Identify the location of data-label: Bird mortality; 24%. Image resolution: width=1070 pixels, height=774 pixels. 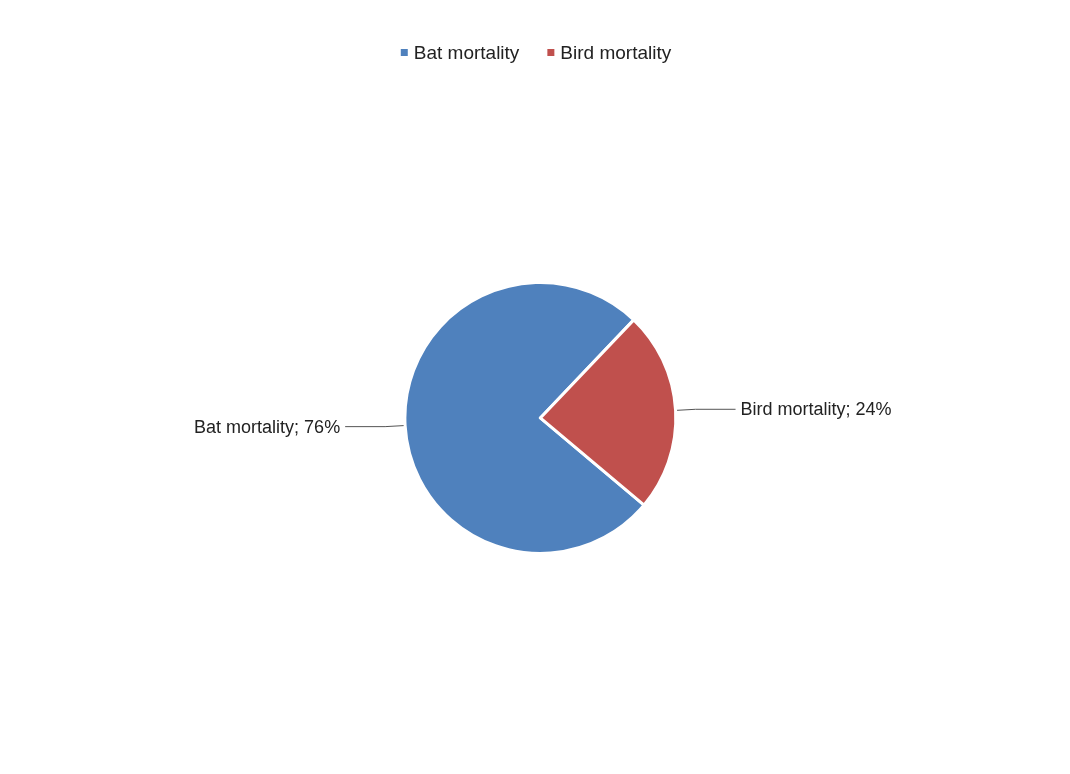
(816, 409).